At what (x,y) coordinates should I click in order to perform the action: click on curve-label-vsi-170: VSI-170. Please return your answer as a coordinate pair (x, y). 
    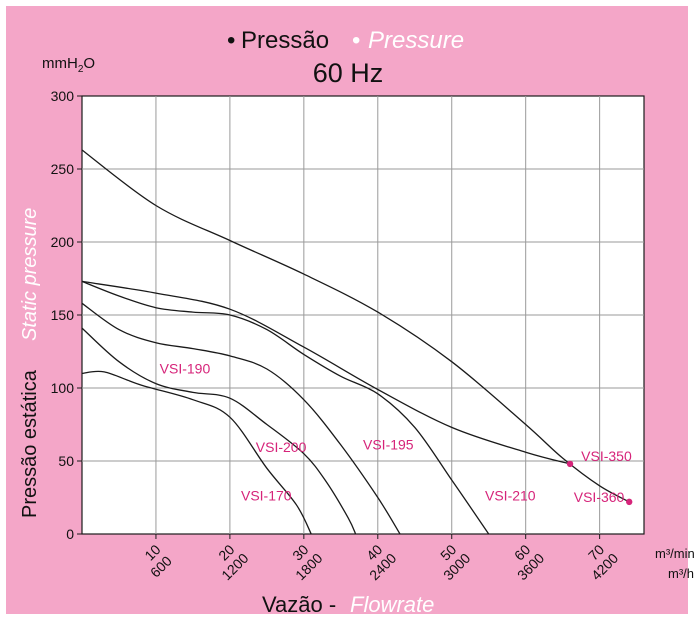
    Looking at the image, I should click on (266, 495).